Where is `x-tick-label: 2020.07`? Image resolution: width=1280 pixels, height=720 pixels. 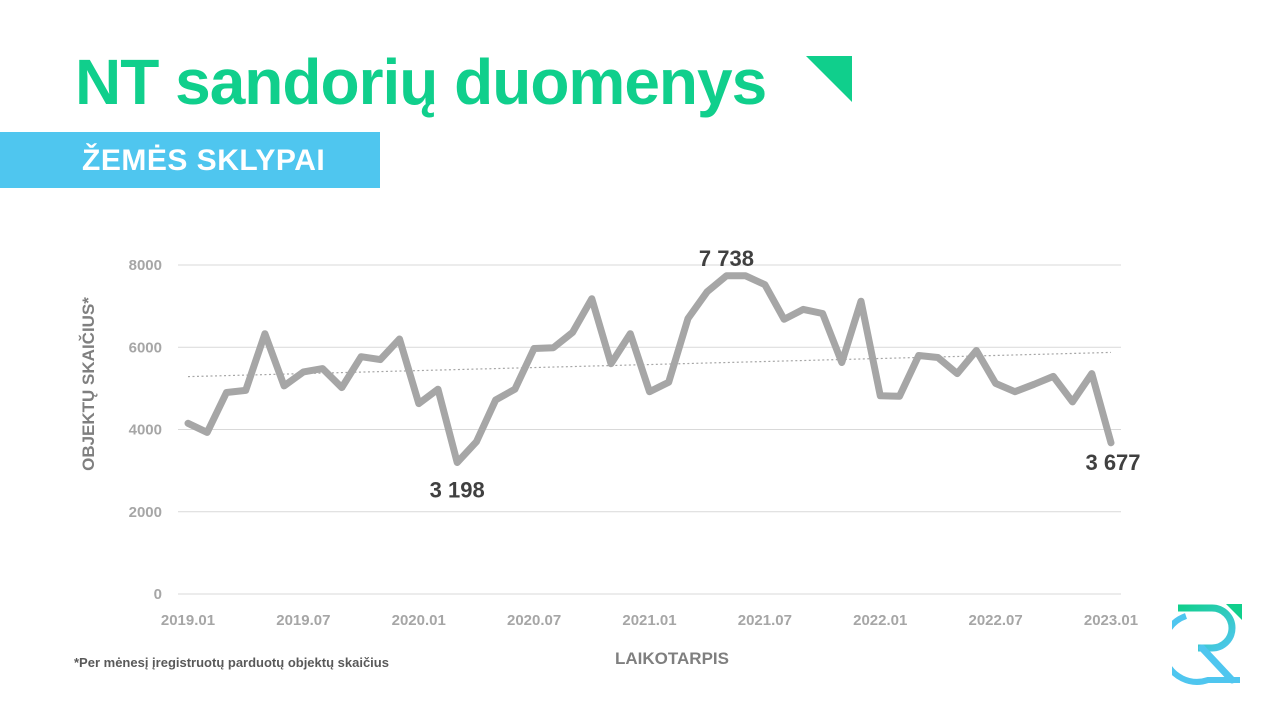
x-tick-label: 2020.07 is located at coordinates (534, 620).